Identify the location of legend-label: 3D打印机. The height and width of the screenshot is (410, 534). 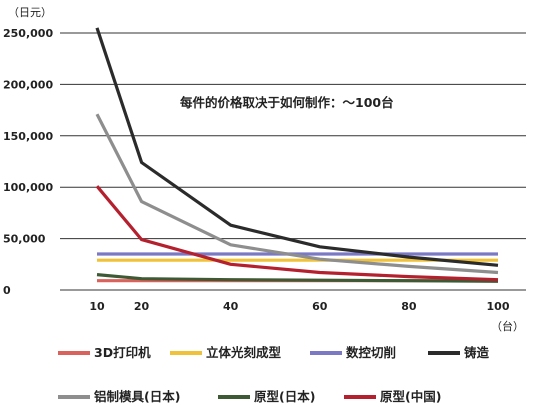
(122, 352).